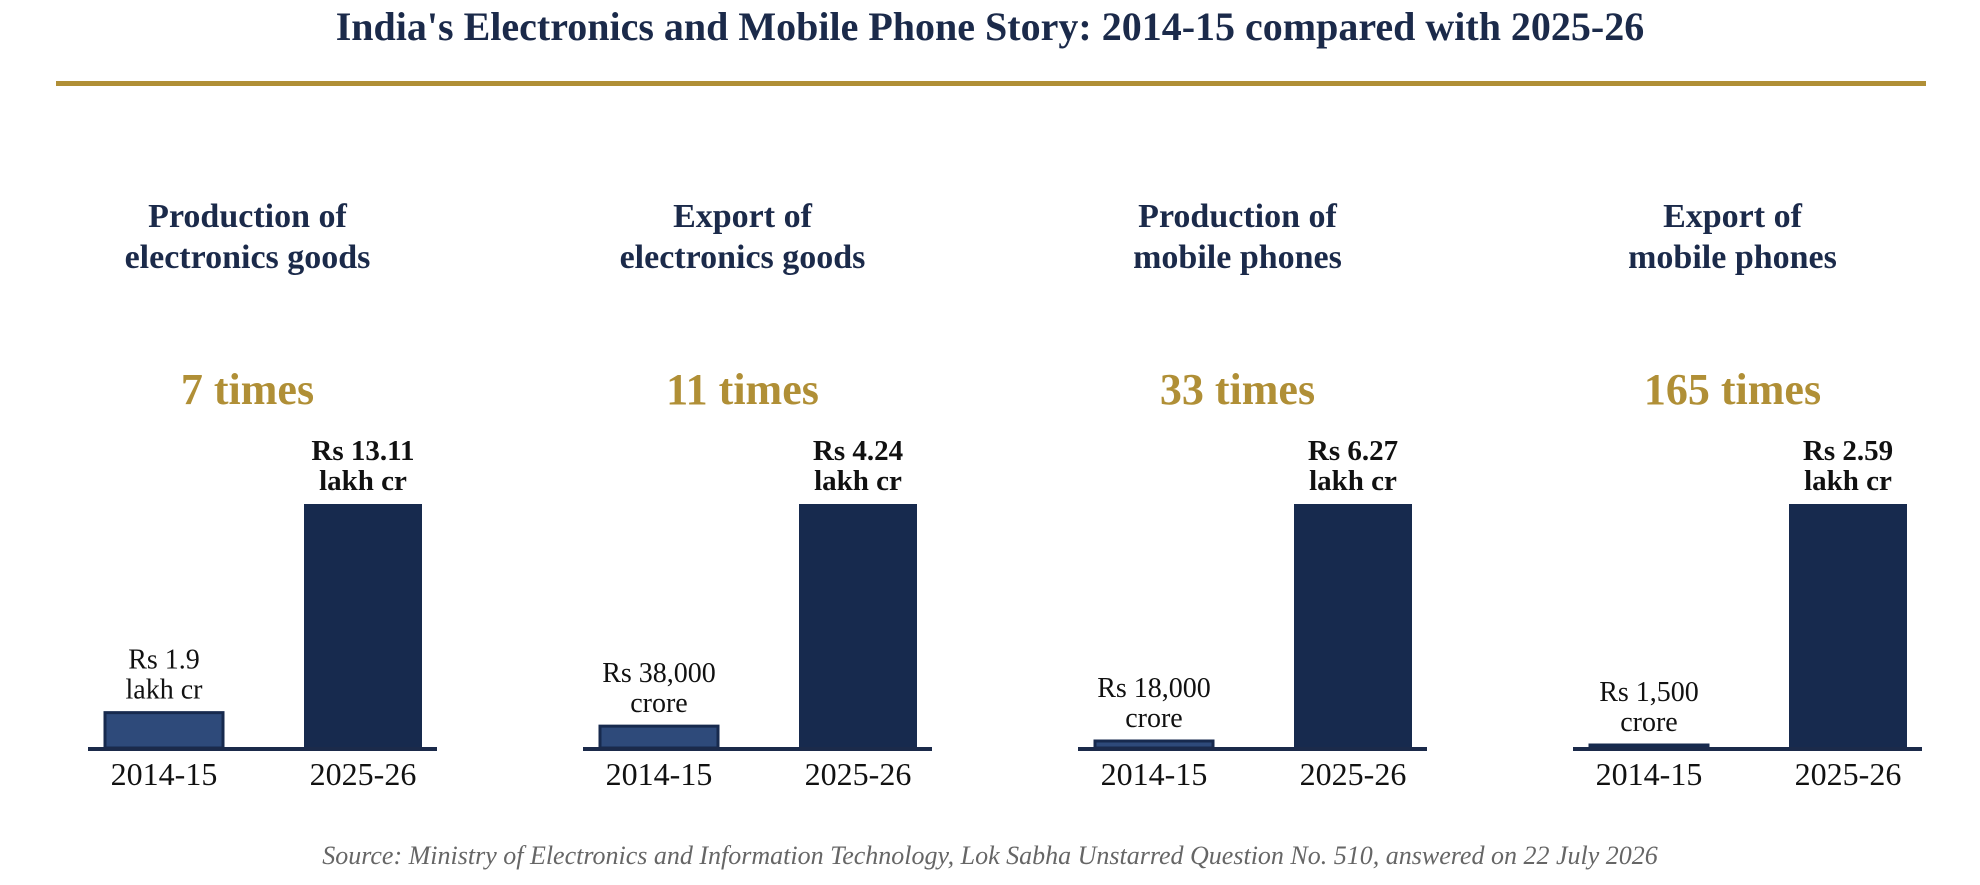 This screenshot has width=1980, height=885. I want to click on data-label: Rs 1,500 crore, so click(1649, 707).